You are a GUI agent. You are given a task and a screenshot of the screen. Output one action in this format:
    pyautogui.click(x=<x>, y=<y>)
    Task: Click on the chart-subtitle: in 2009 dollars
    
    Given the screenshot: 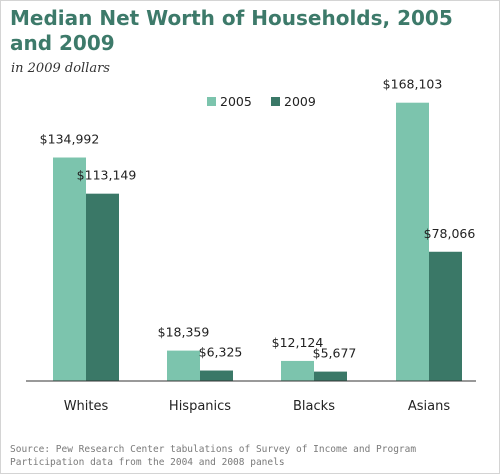 What is the action you would take?
    pyautogui.click(x=60, y=68)
    